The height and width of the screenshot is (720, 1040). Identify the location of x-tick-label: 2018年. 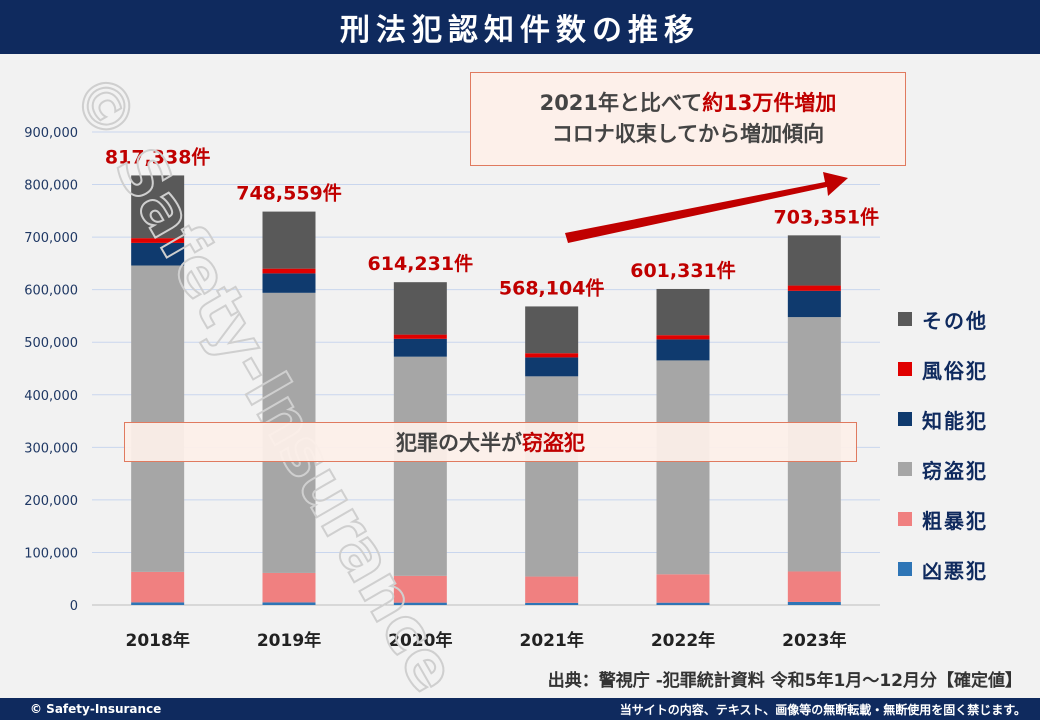
(158, 640).